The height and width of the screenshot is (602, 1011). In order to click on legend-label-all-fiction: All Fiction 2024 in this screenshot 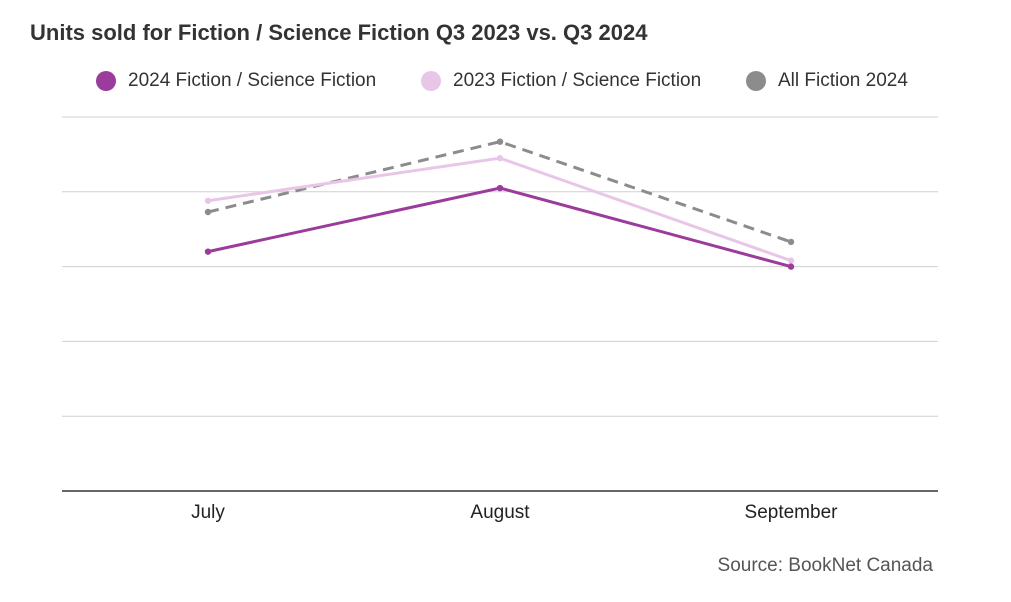, I will do `click(843, 80)`.